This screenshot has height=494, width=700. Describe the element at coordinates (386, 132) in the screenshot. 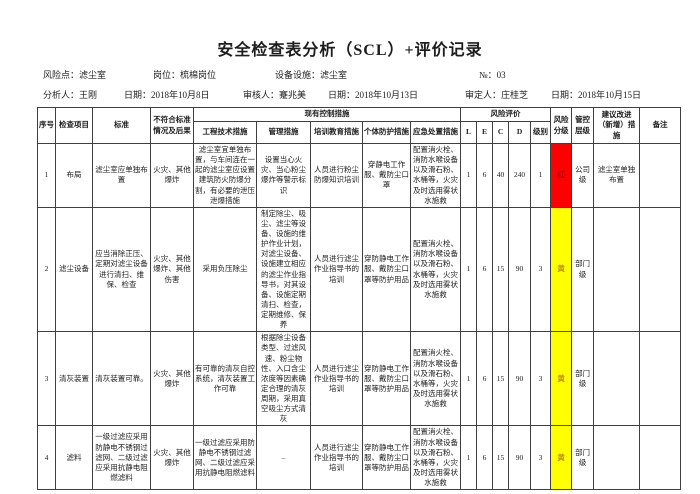

I see `header-ppe: 个体防护措施` at that location.